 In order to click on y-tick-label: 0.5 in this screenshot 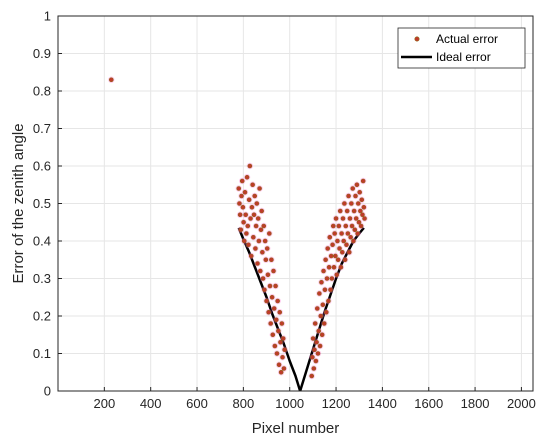, I will do `click(42, 203)`.